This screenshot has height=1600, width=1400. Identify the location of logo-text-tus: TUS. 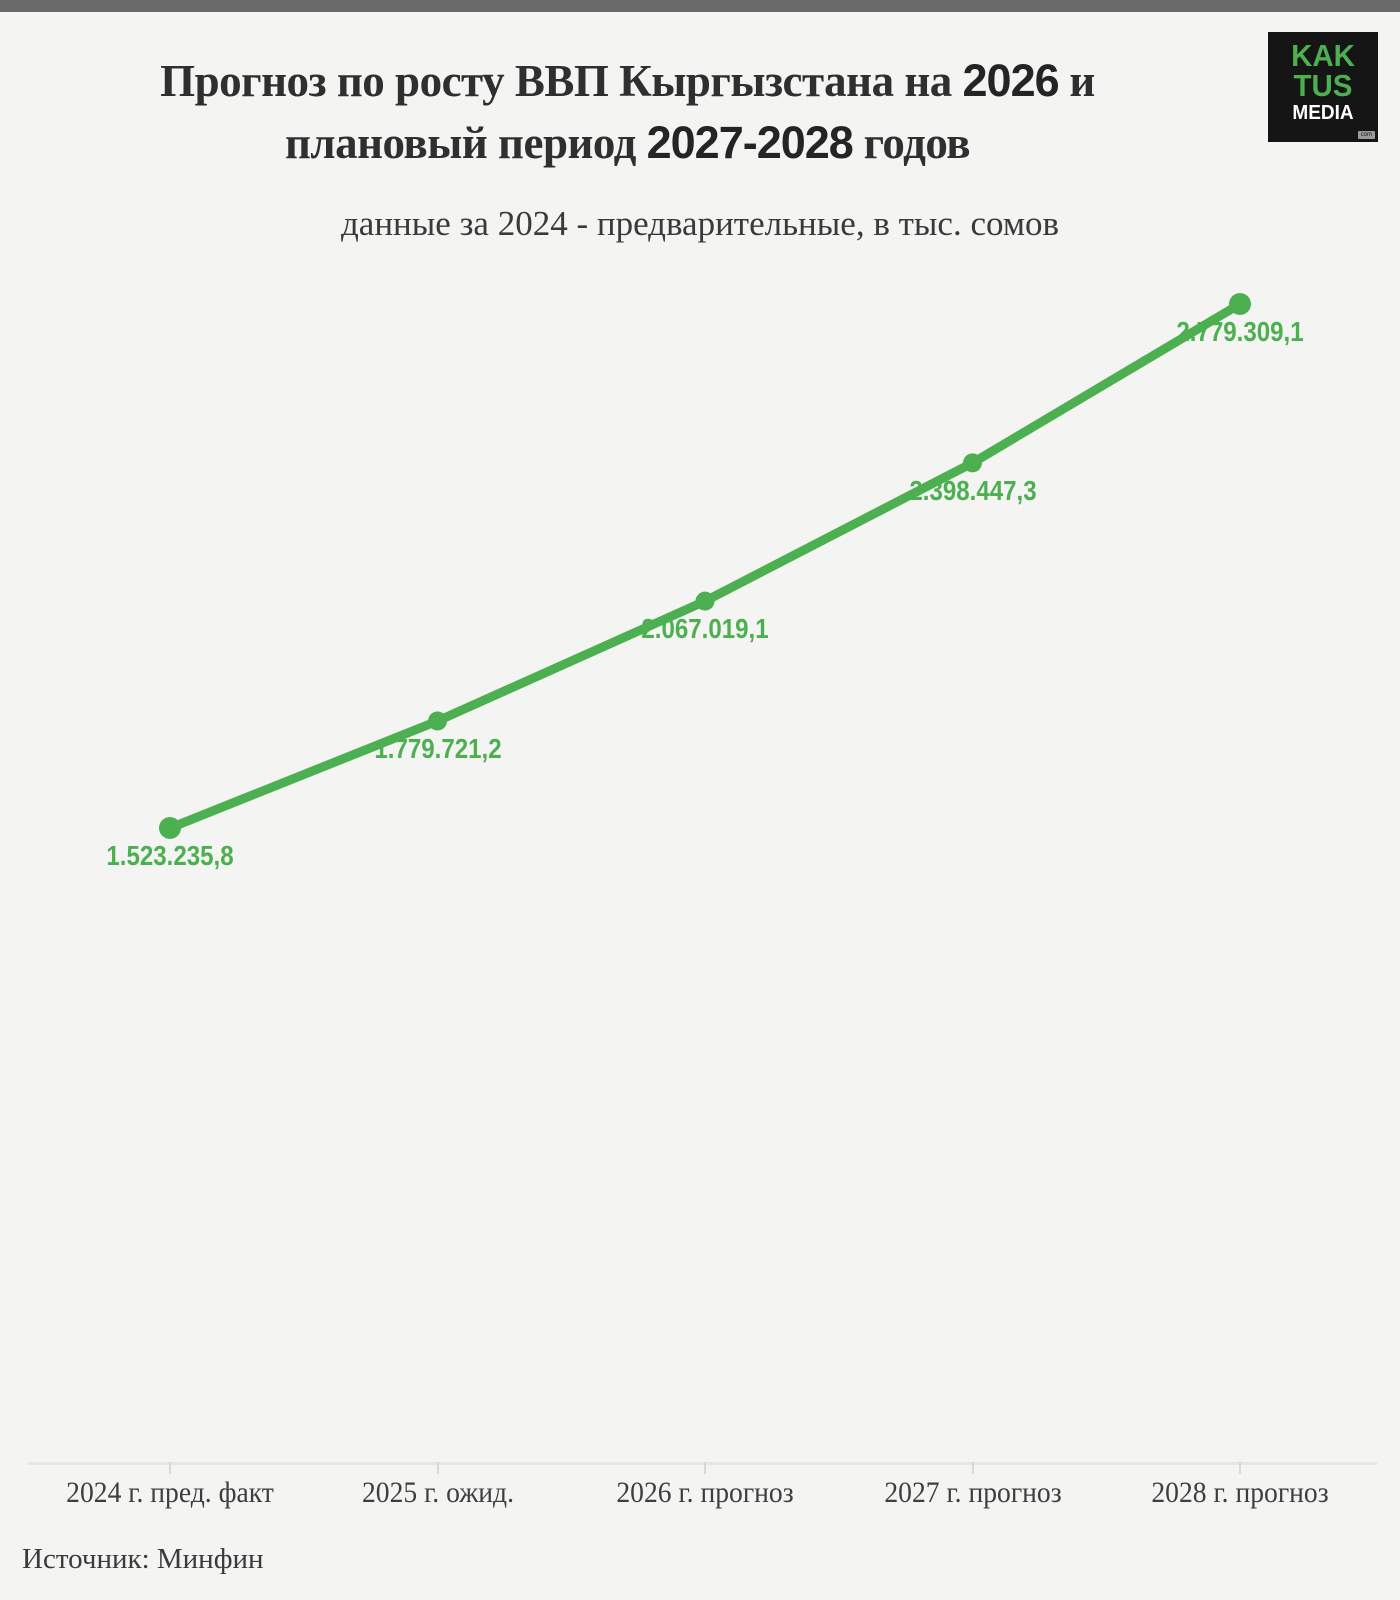
(1323, 85).